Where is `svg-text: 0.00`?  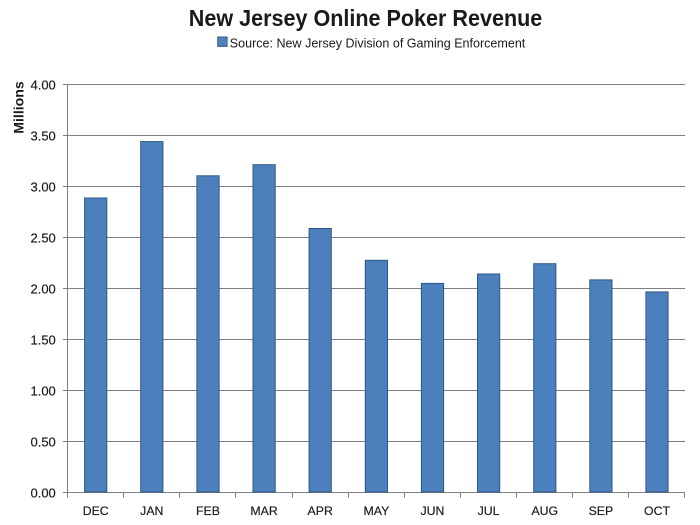 svg-text: 0.00 is located at coordinates (42, 492).